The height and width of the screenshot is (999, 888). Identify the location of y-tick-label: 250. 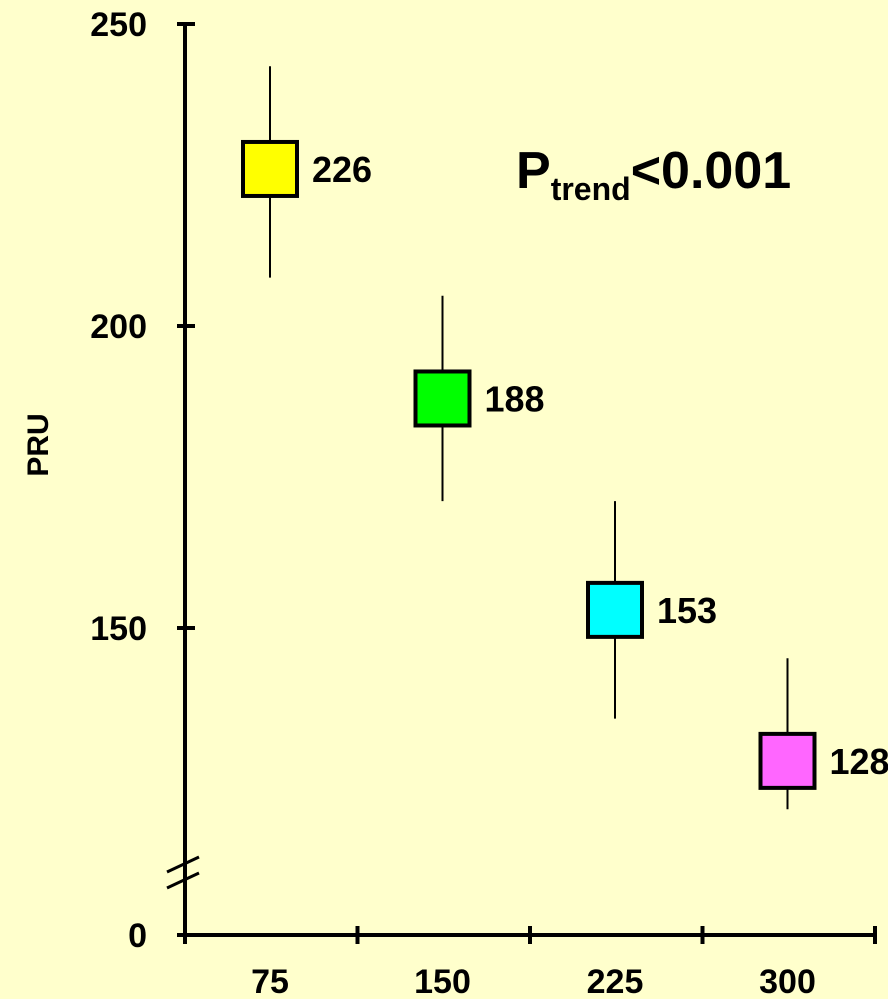
(118, 25).